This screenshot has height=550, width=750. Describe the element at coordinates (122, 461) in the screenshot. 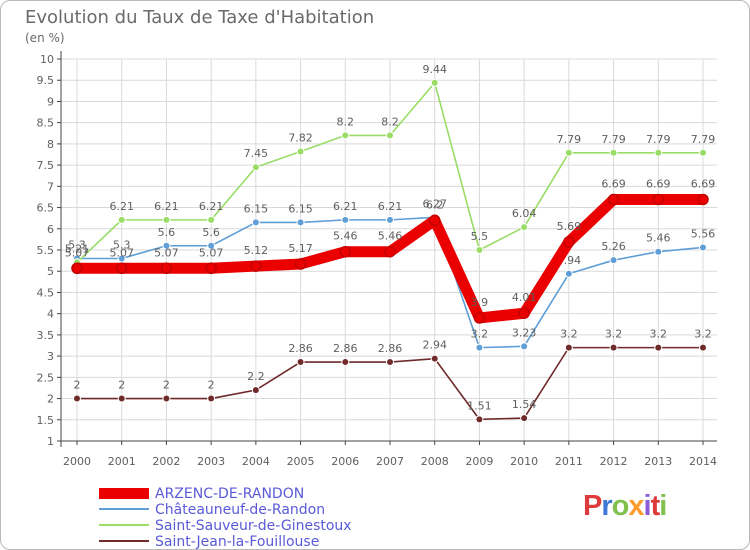

I see `x-tick-label: 2001` at that location.